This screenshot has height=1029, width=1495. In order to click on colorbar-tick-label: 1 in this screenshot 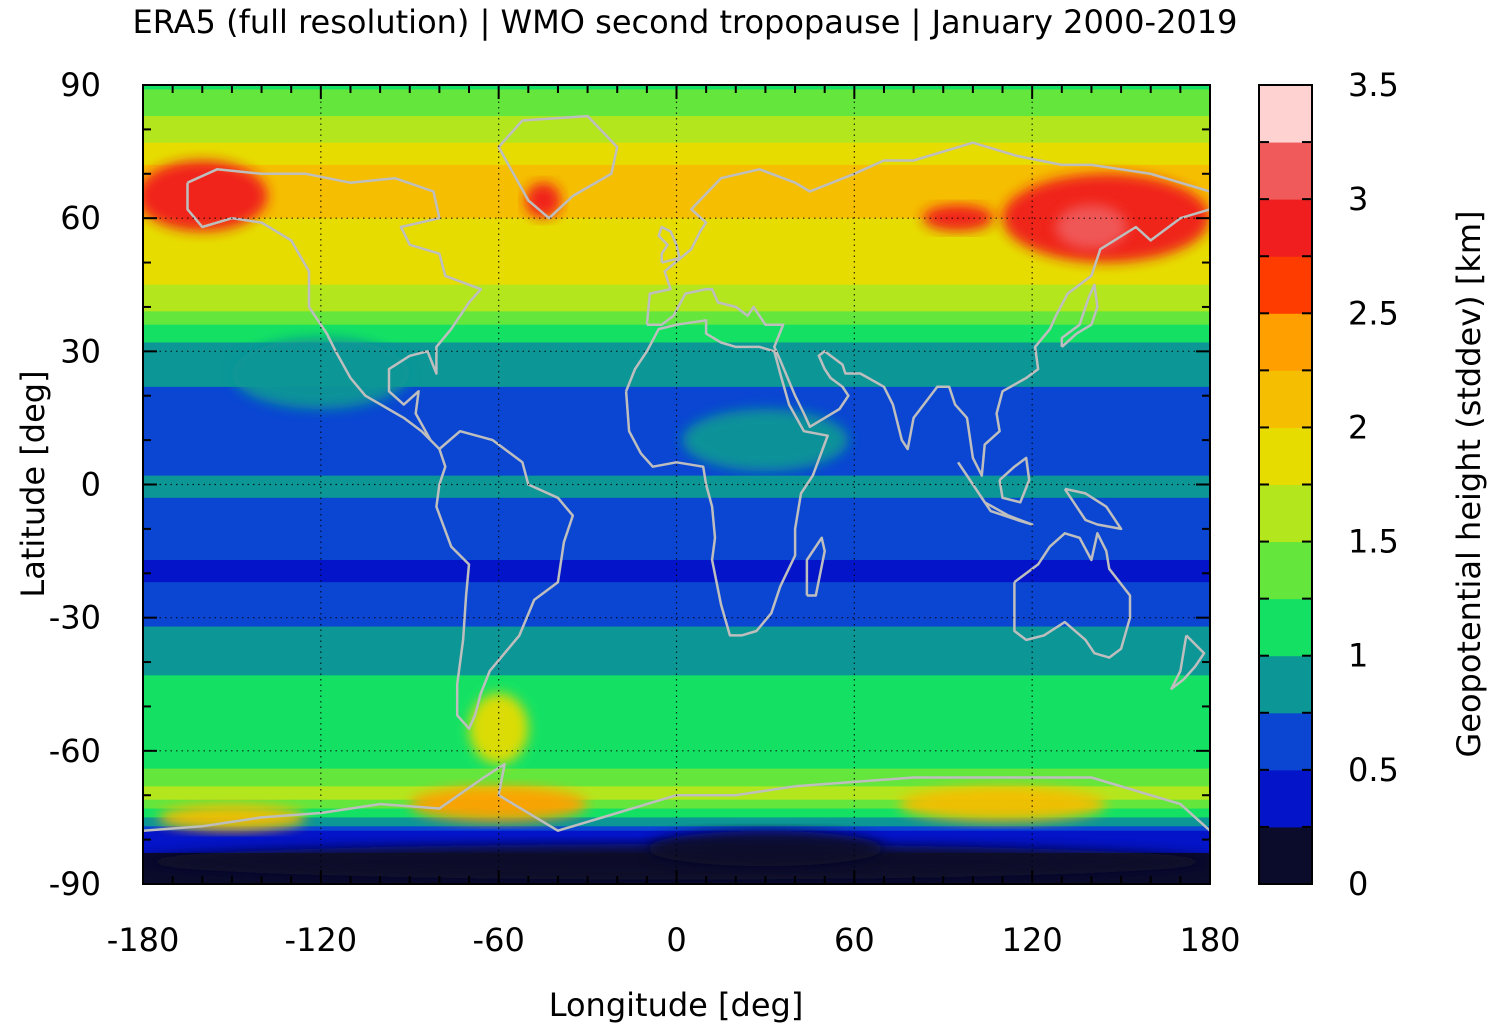, I will do `click(1358, 656)`.